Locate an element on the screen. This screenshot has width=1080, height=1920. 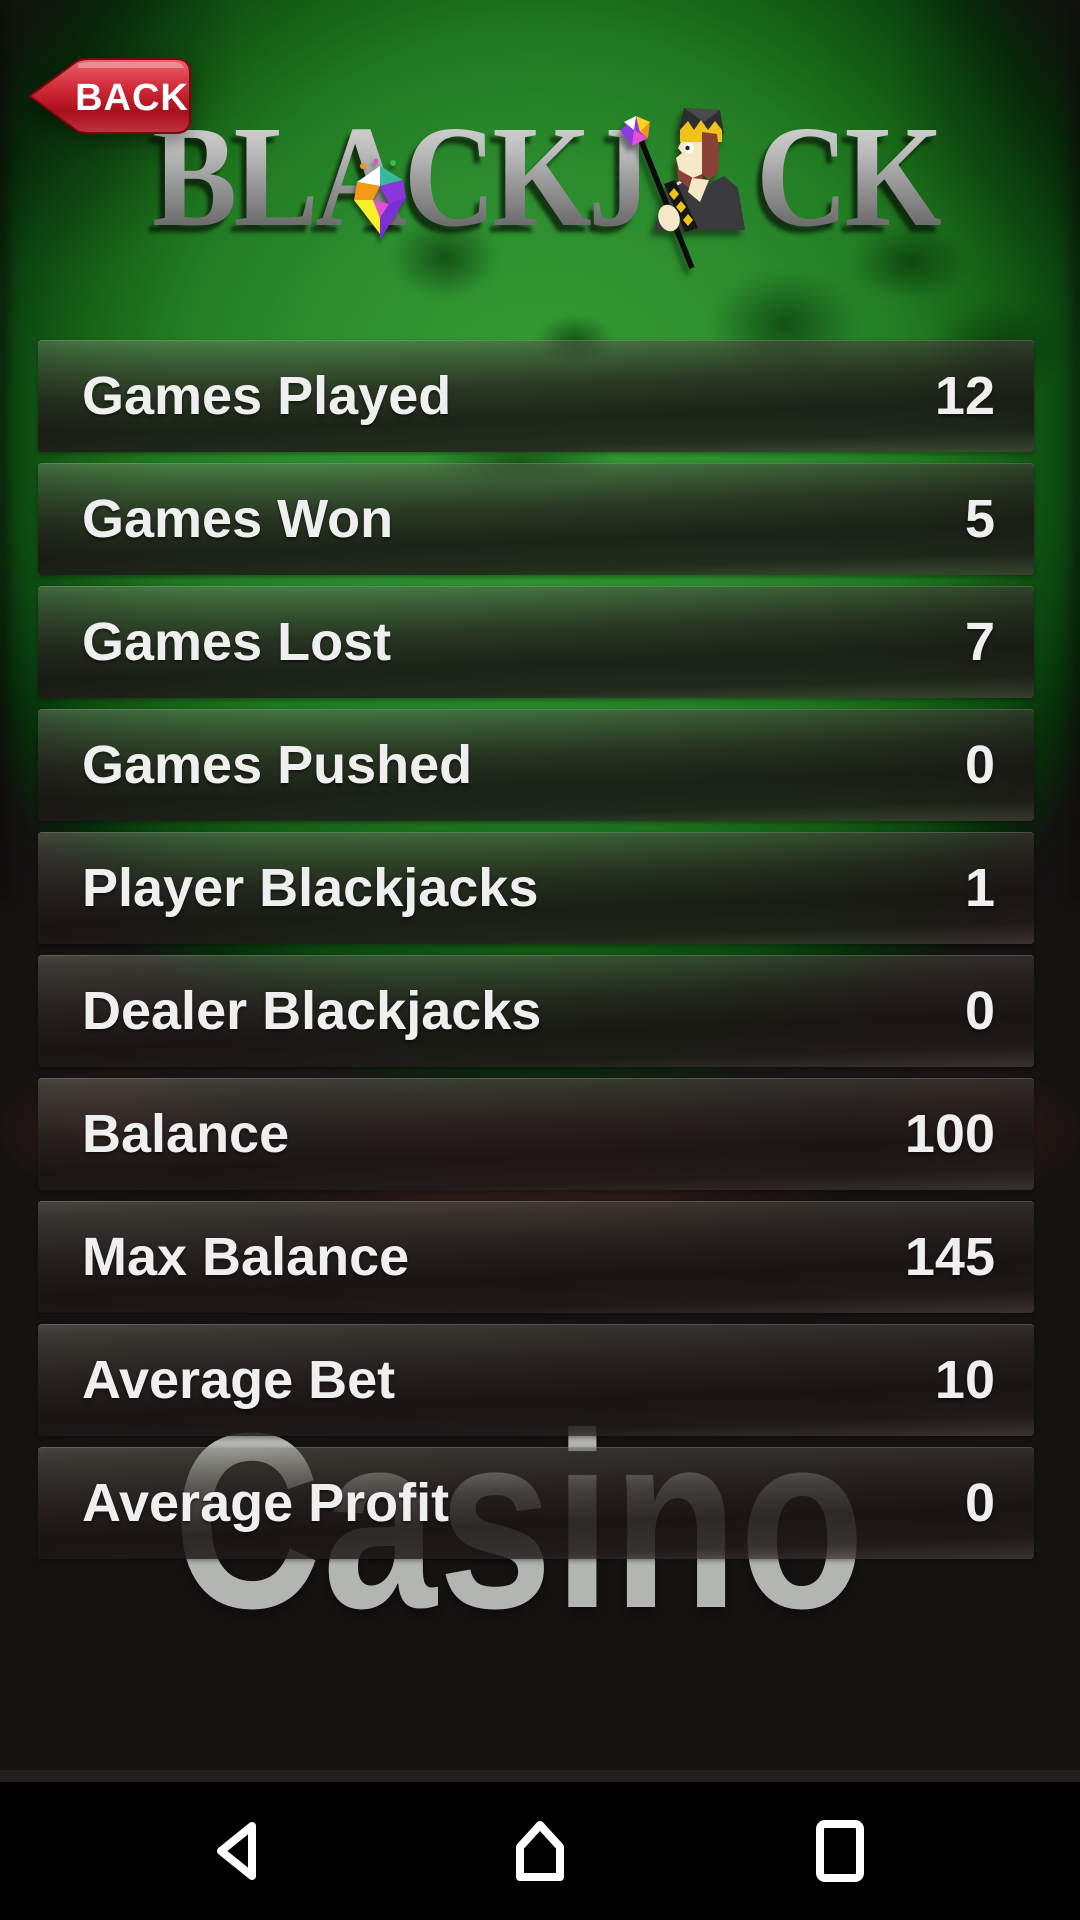
stat-row-max-balance: Max Balance 145 is located at coordinates (536, 1257).